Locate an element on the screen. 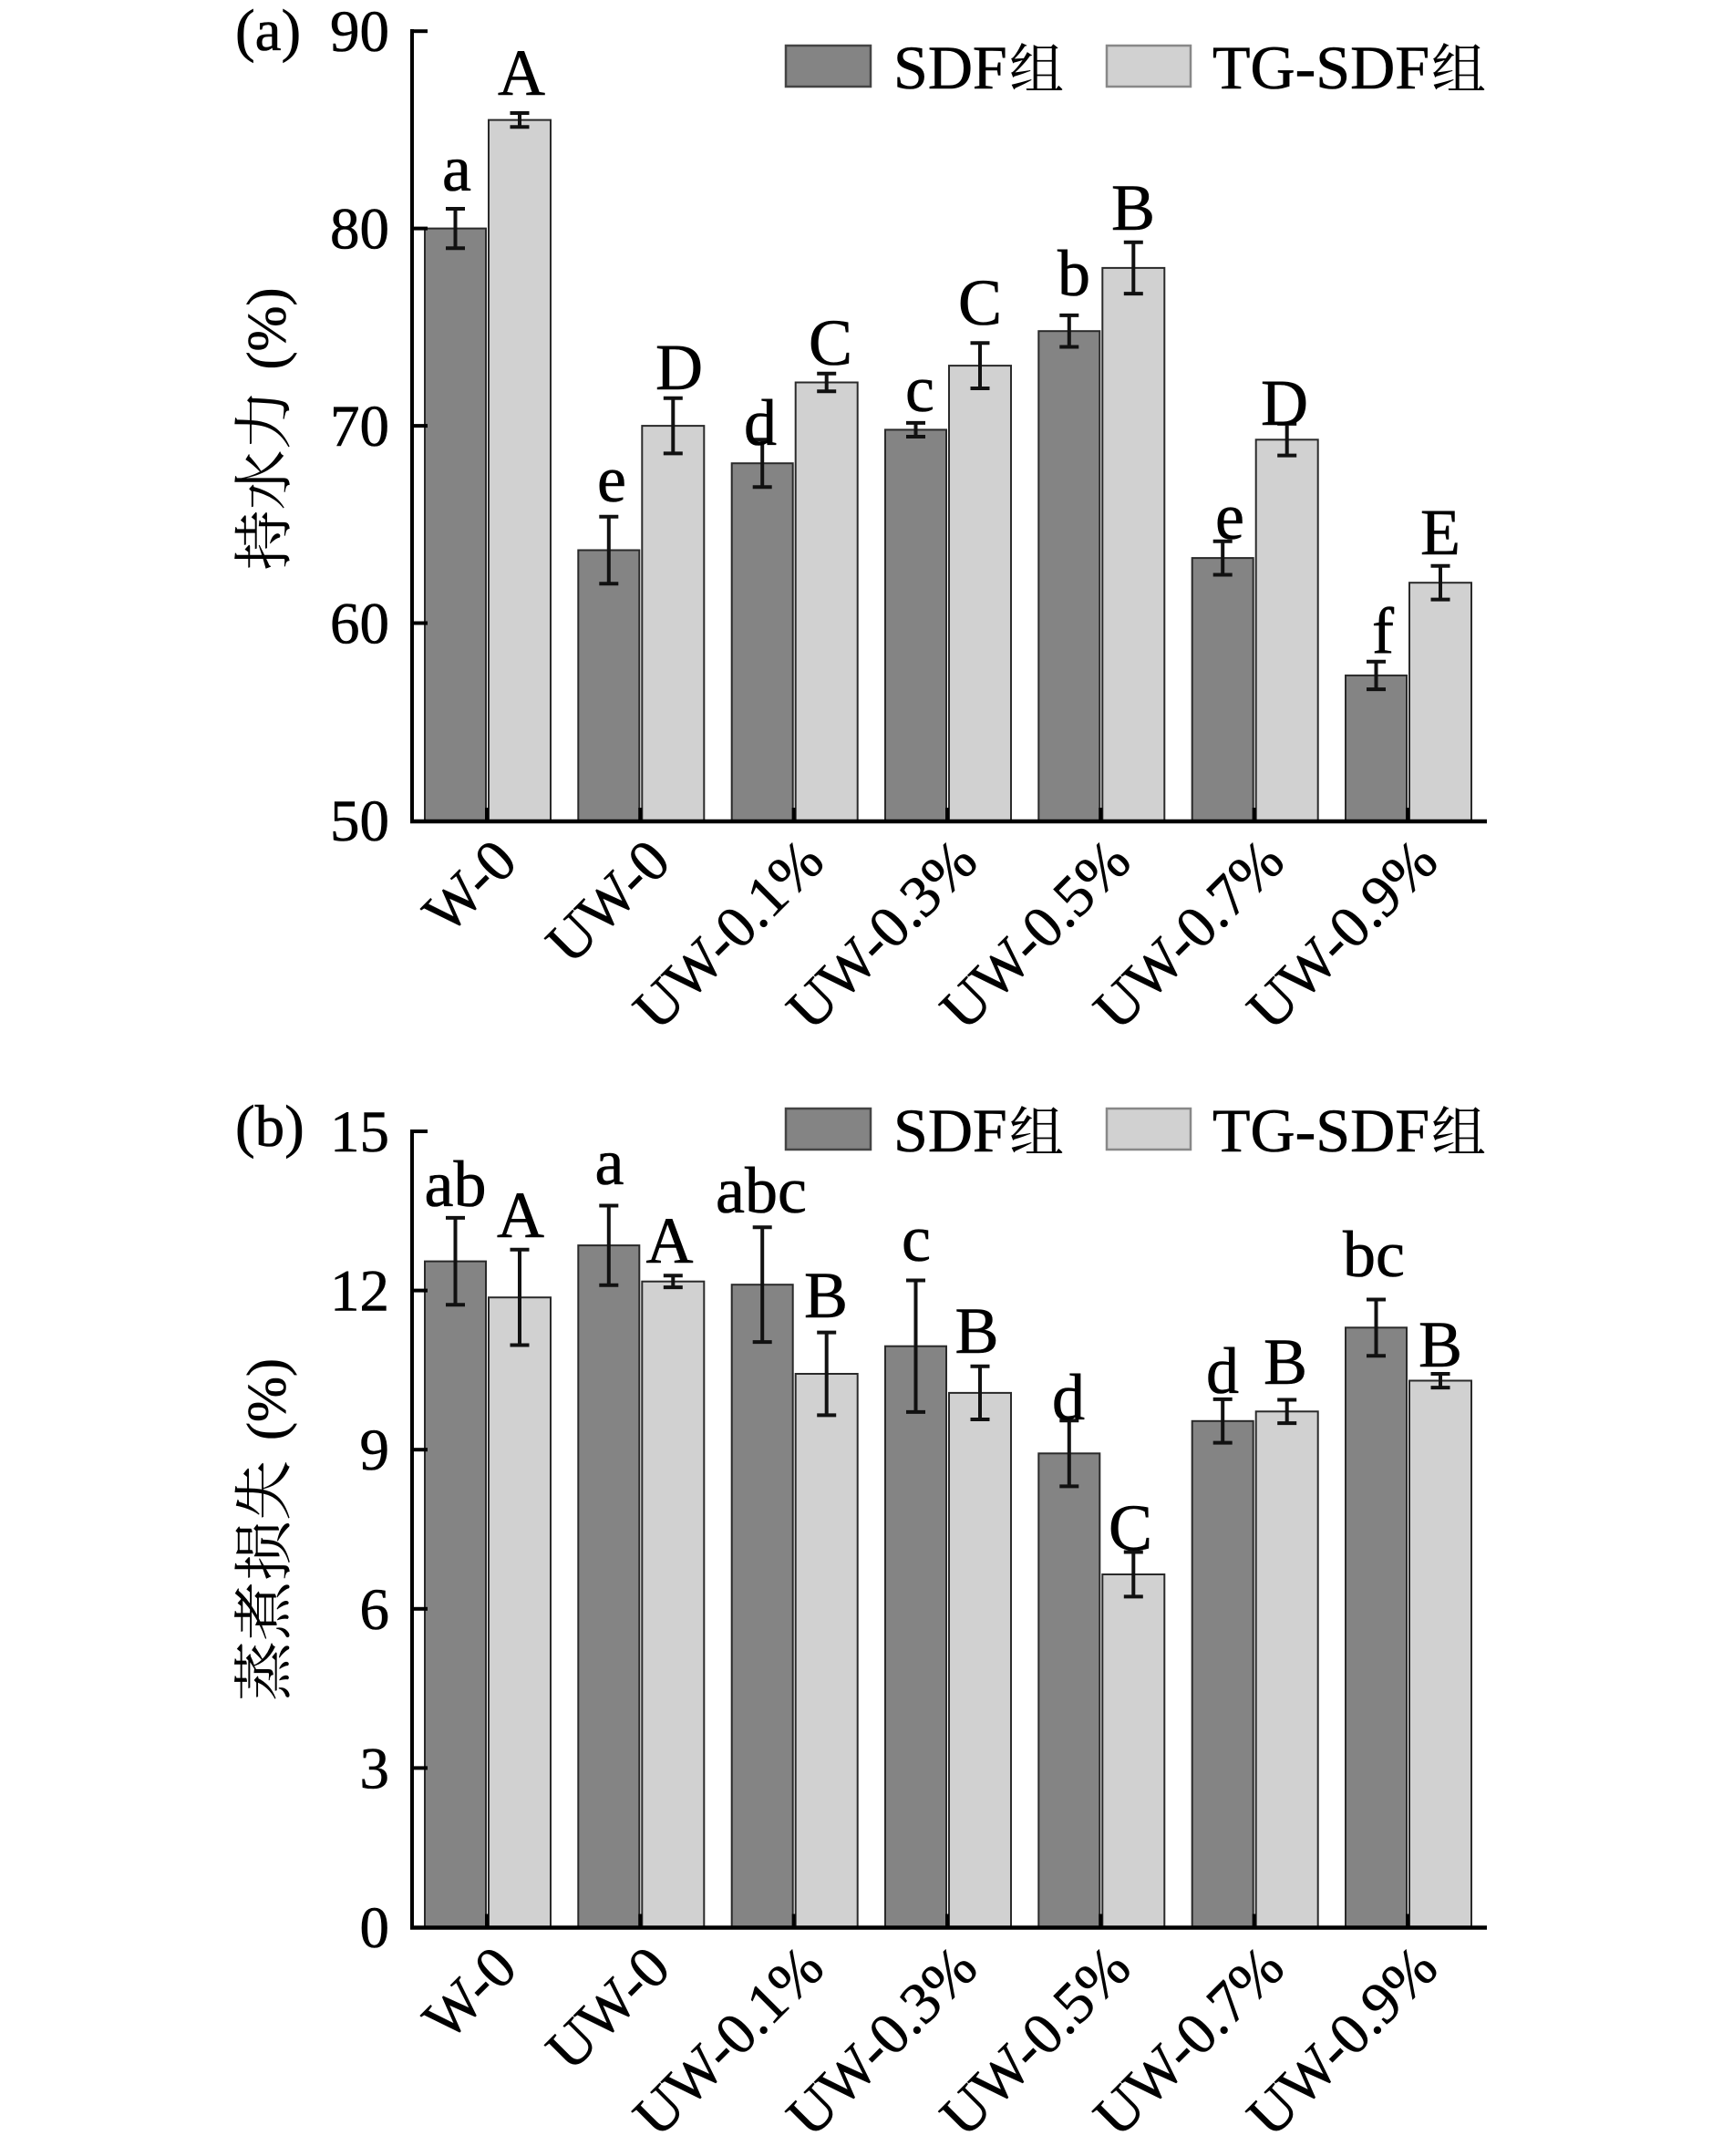  svg-text: (b) is located at coordinates (269, 1127).